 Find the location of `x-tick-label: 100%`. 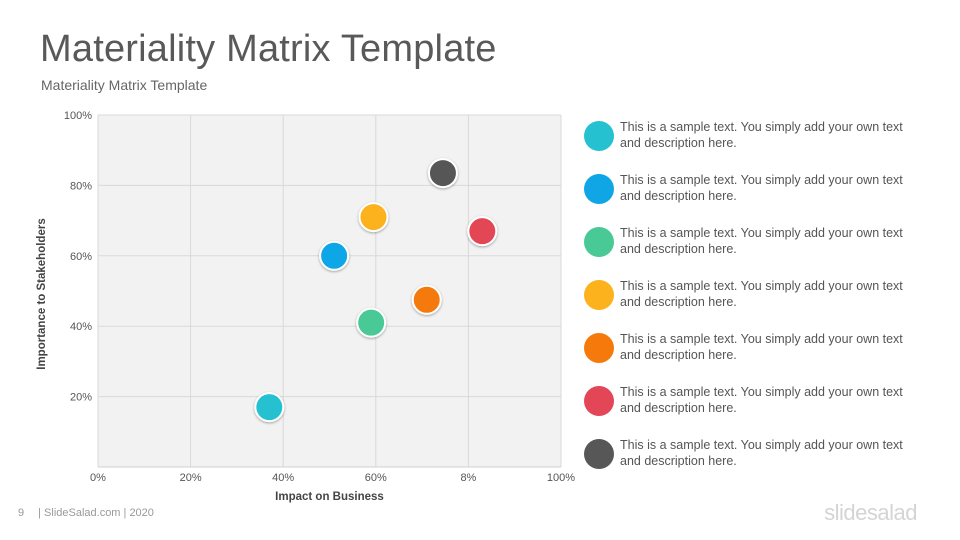

x-tick-label: 100% is located at coordinates (561, 478).